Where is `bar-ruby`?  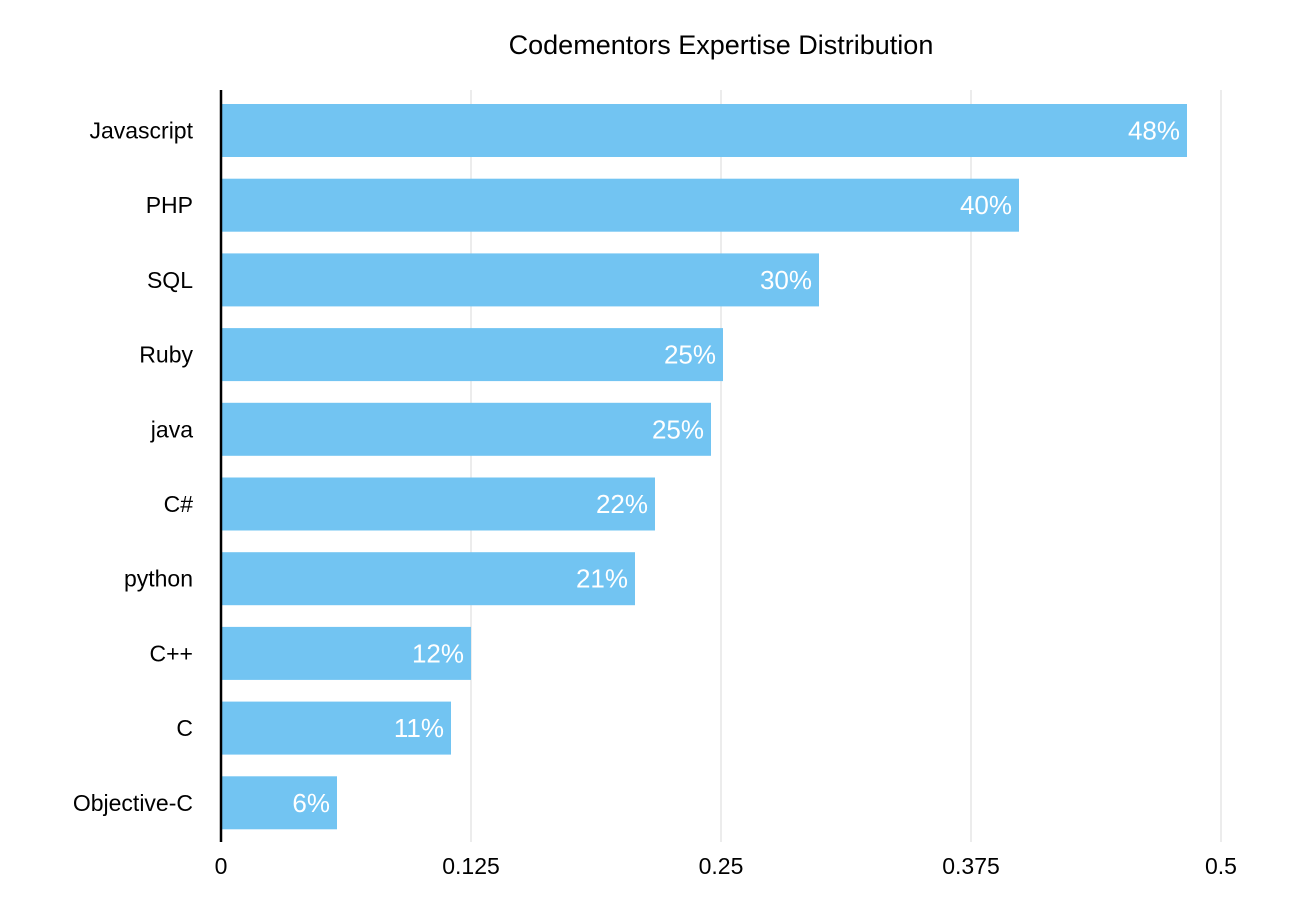 bar-ruby is located at coordinates (472, 355).